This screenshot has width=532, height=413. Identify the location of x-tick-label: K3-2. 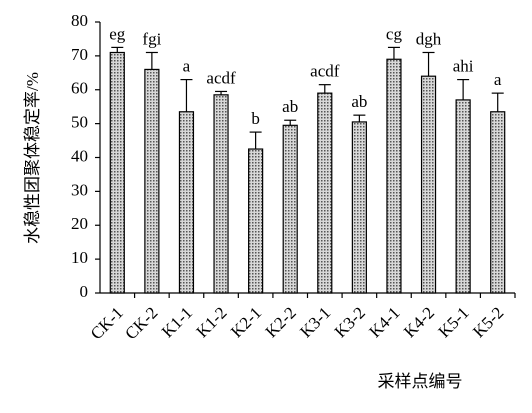
(350, 322).